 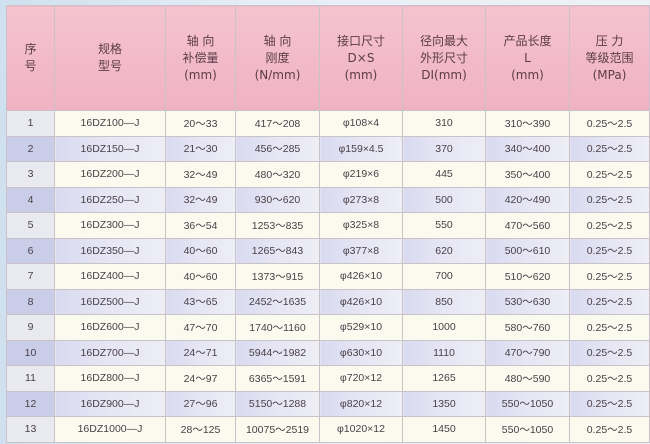 I want to click on header-line: 外形尺寸, so click(x=443, y=57).